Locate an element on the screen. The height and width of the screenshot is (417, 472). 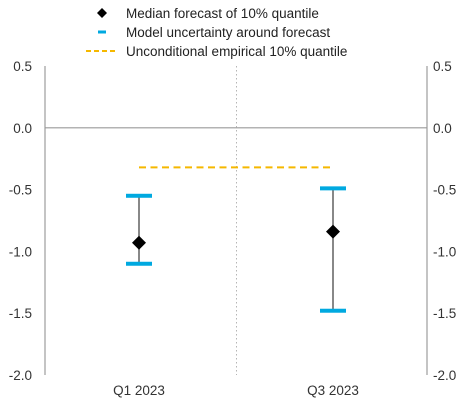
legend-uncertainty-marker is located at coordinates (102, 32).